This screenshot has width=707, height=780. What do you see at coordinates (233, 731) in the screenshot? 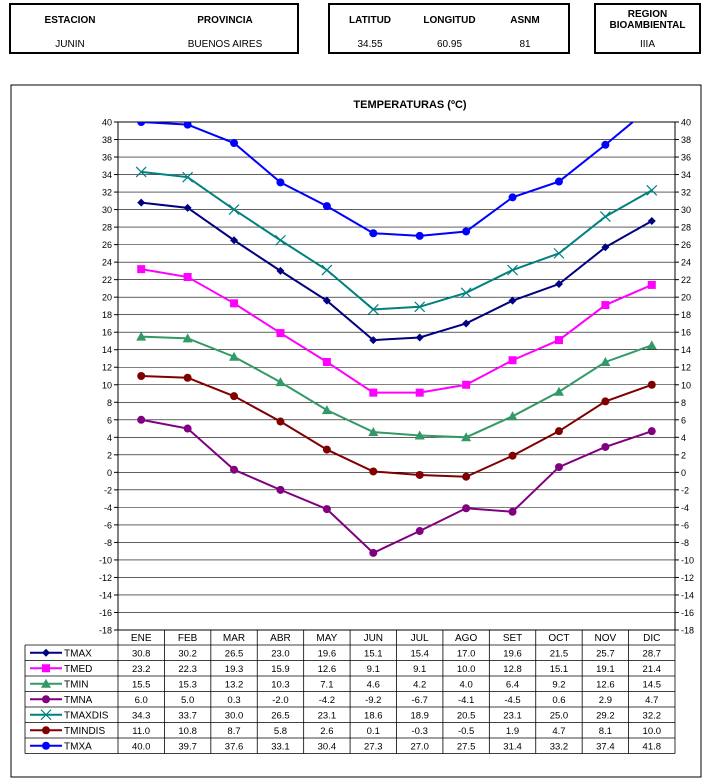
I see `table-cell: 8.7` at bounding box center [233, 731].